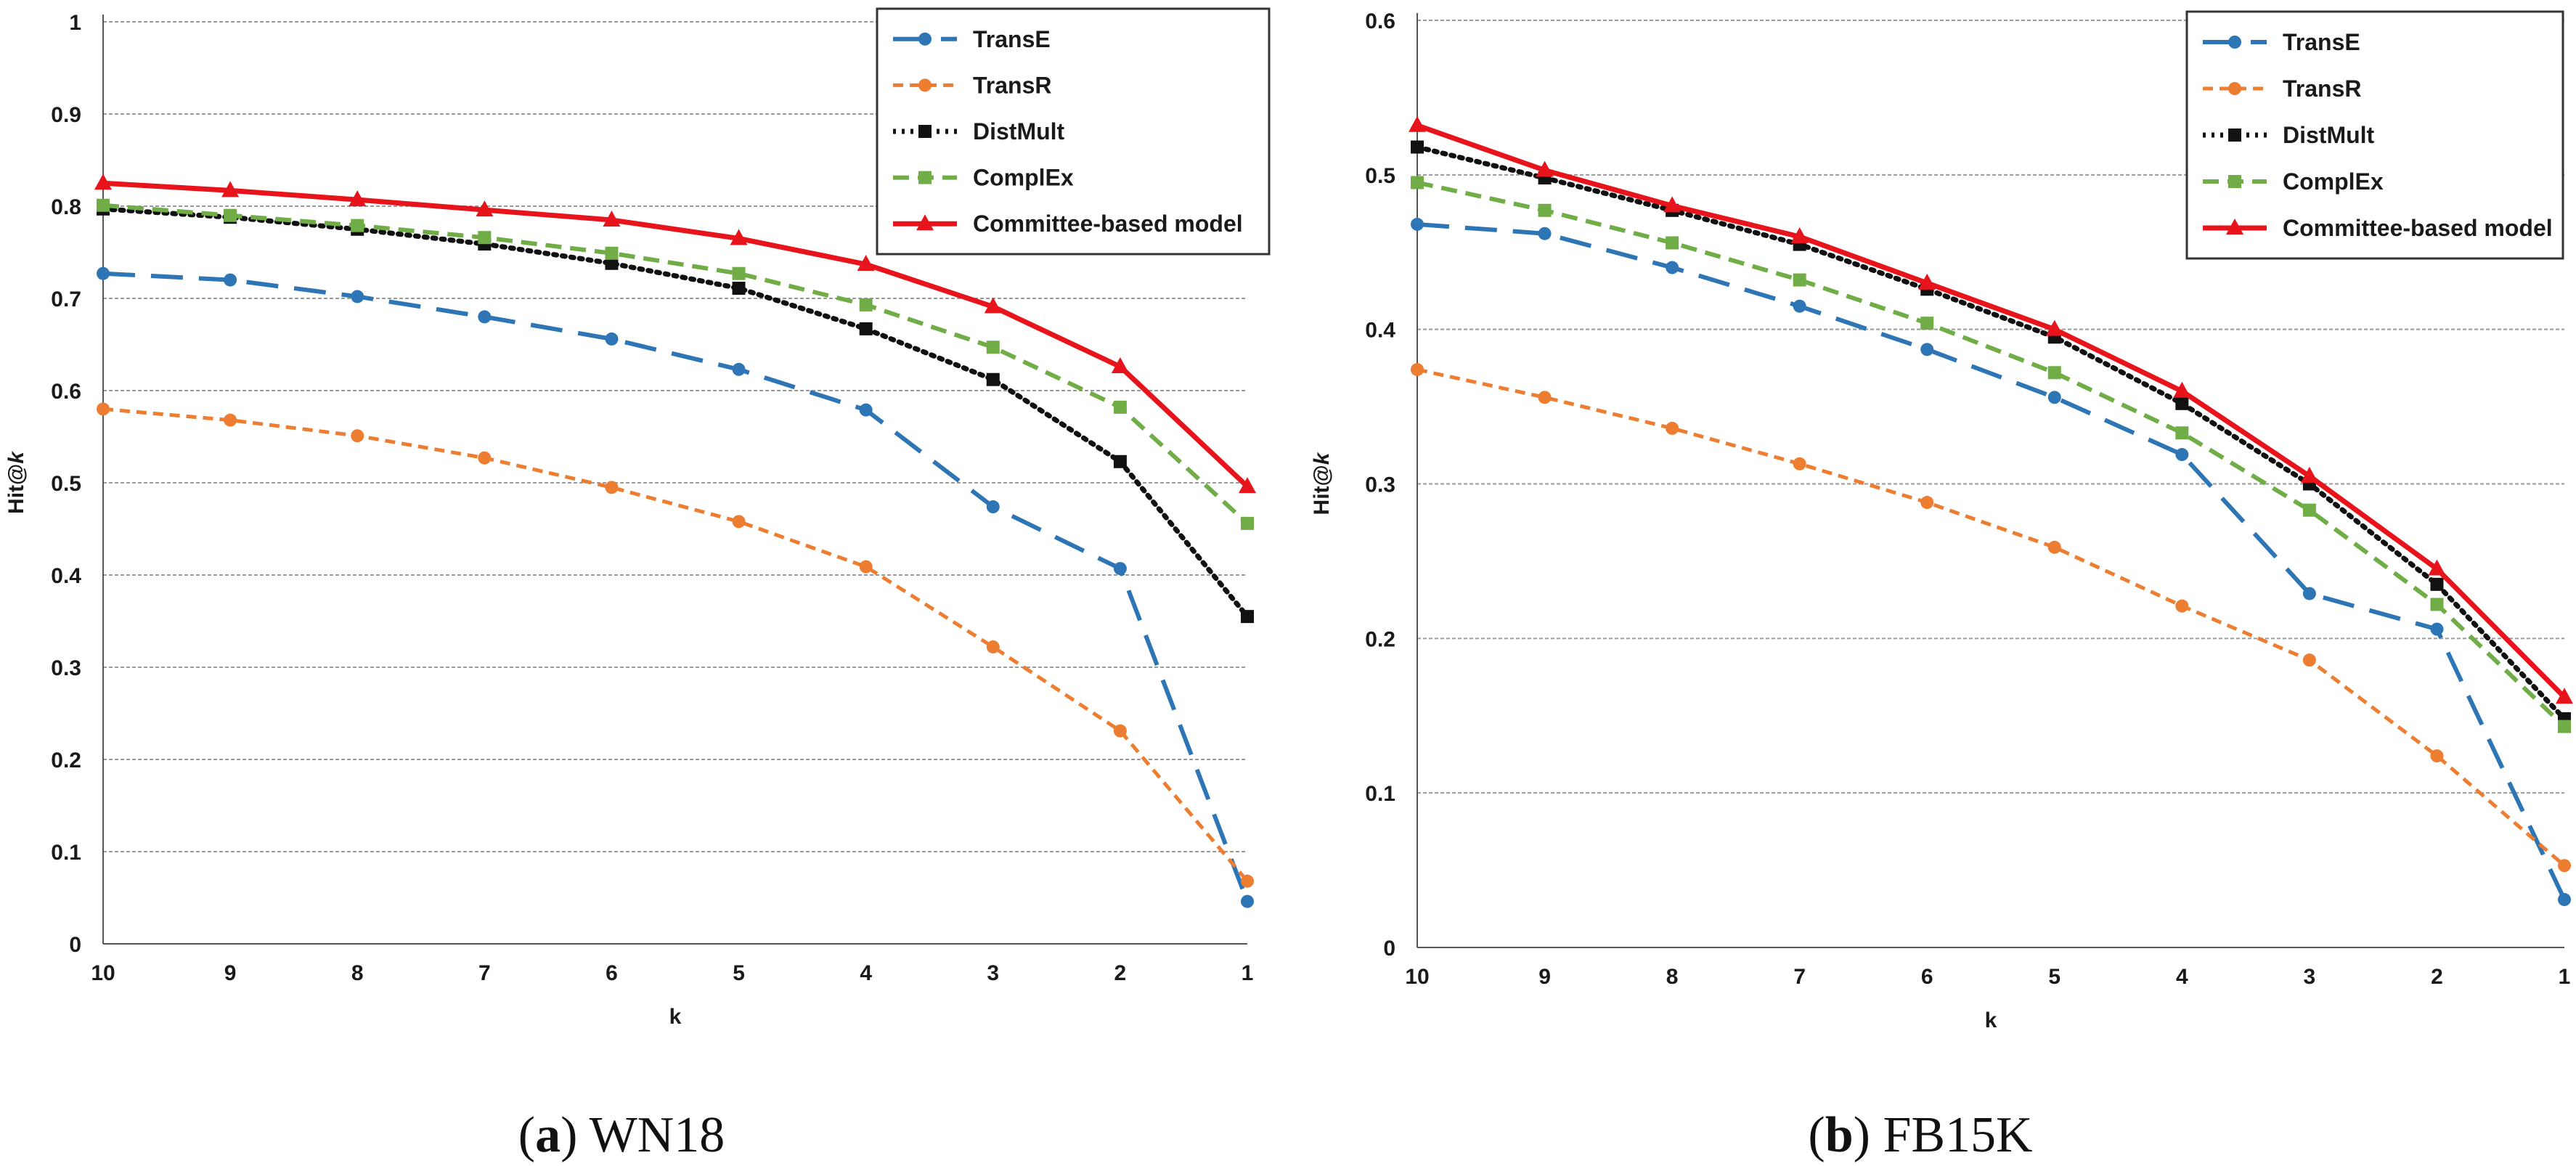 The image size is (2576, 1166). Describe the element at coordinates (2310, 977) in the screenshot. I see `x-tick-label: 3` at that location.